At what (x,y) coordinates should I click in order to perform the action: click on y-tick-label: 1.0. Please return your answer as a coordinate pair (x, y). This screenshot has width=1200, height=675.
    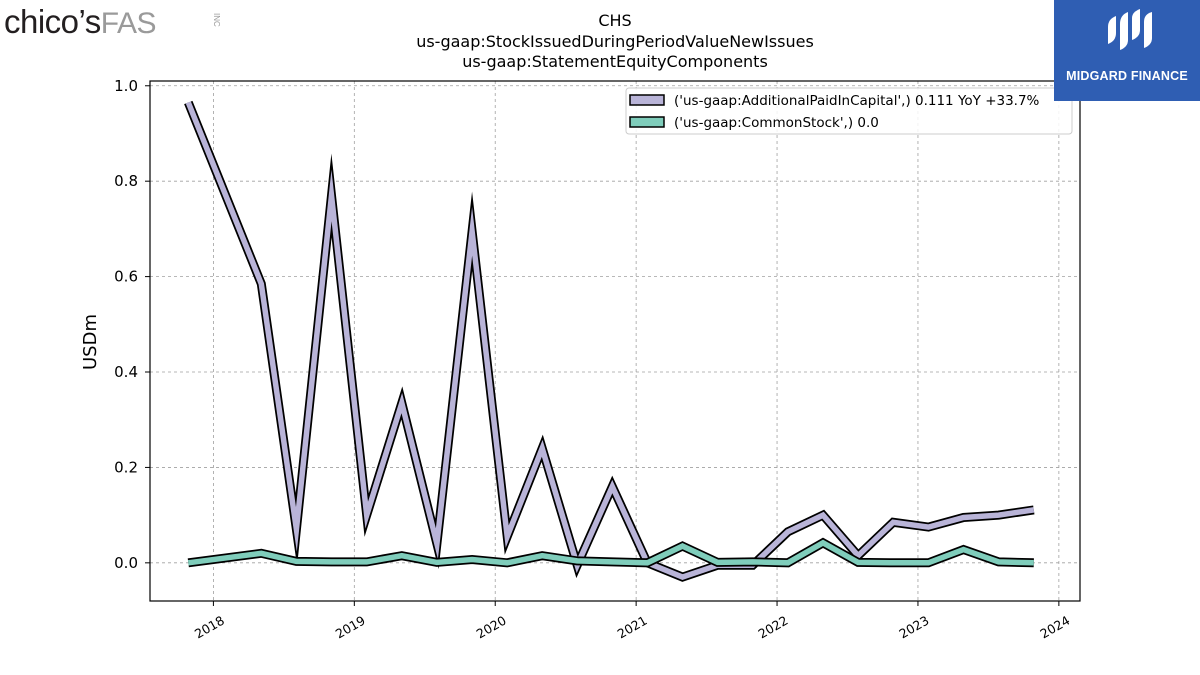
    Looking at the image, I should click on (126, 86).